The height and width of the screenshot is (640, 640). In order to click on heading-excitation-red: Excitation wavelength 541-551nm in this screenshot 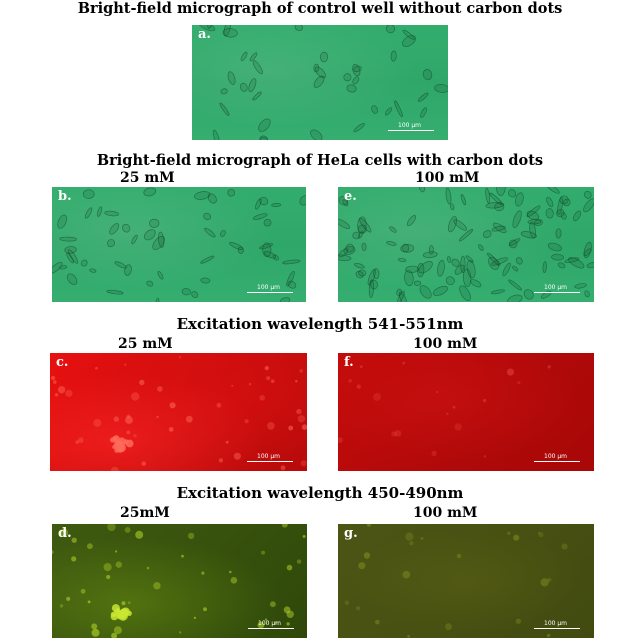, I will do `click(320, 324)`.